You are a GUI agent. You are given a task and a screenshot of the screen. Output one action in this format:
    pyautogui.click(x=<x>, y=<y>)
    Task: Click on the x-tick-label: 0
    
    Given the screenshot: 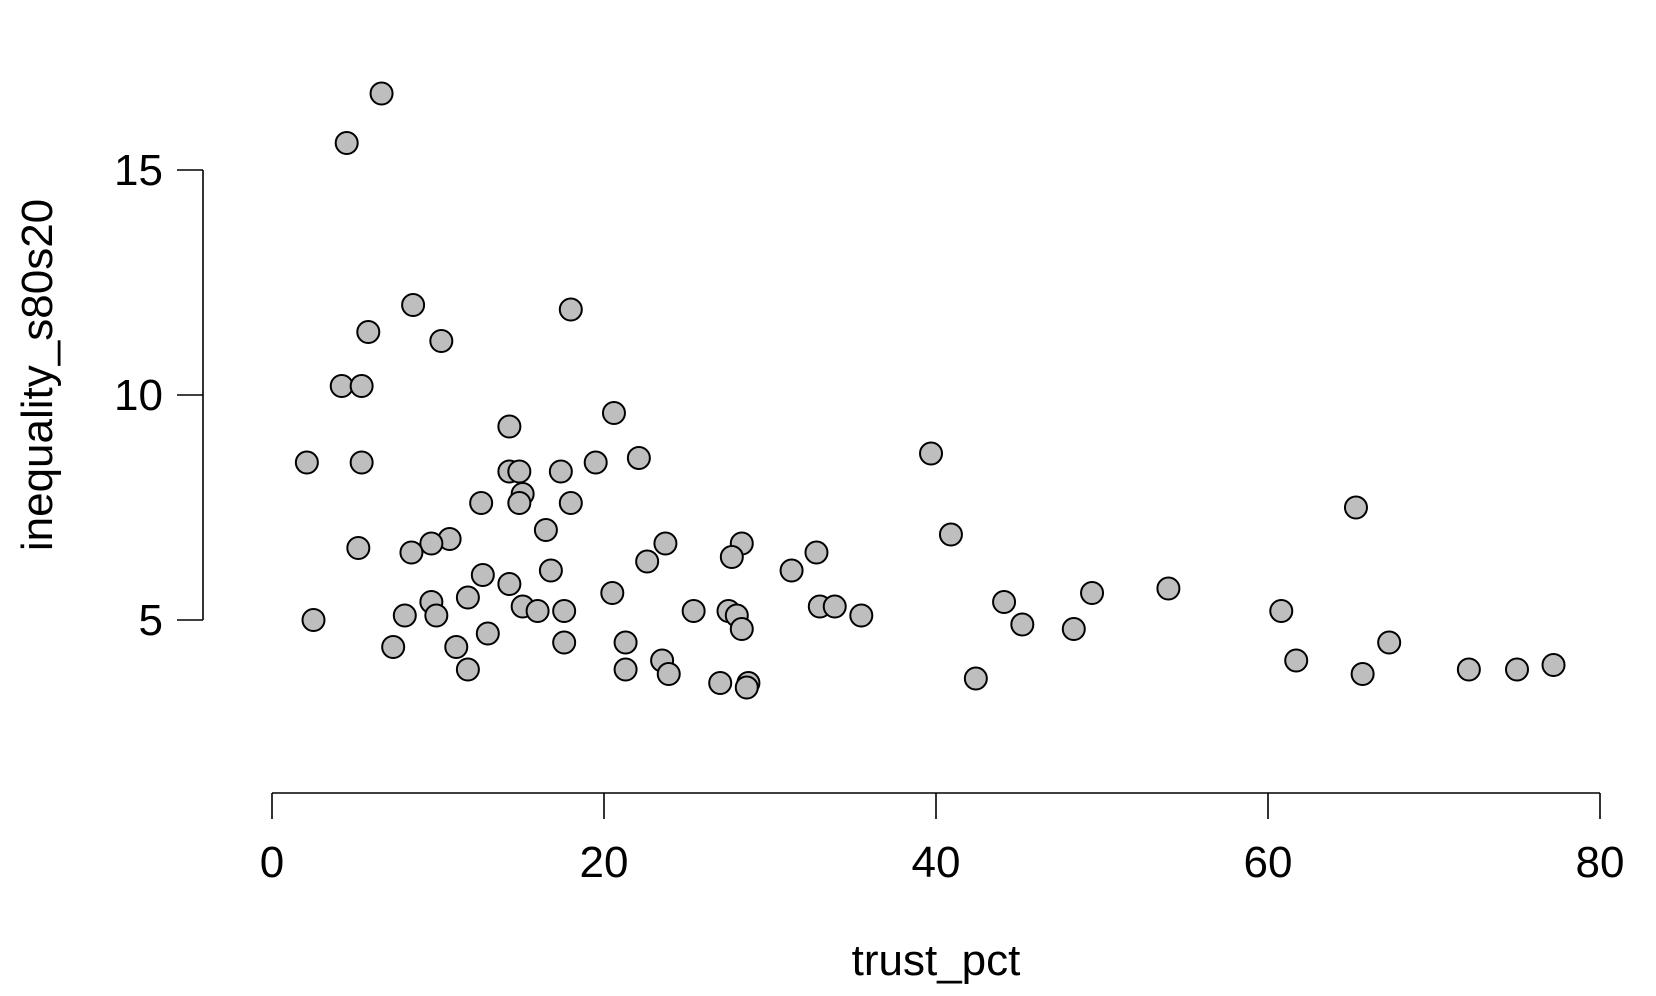 What is the action you would take?
    pyautogui.click(x=272, y=862)
    